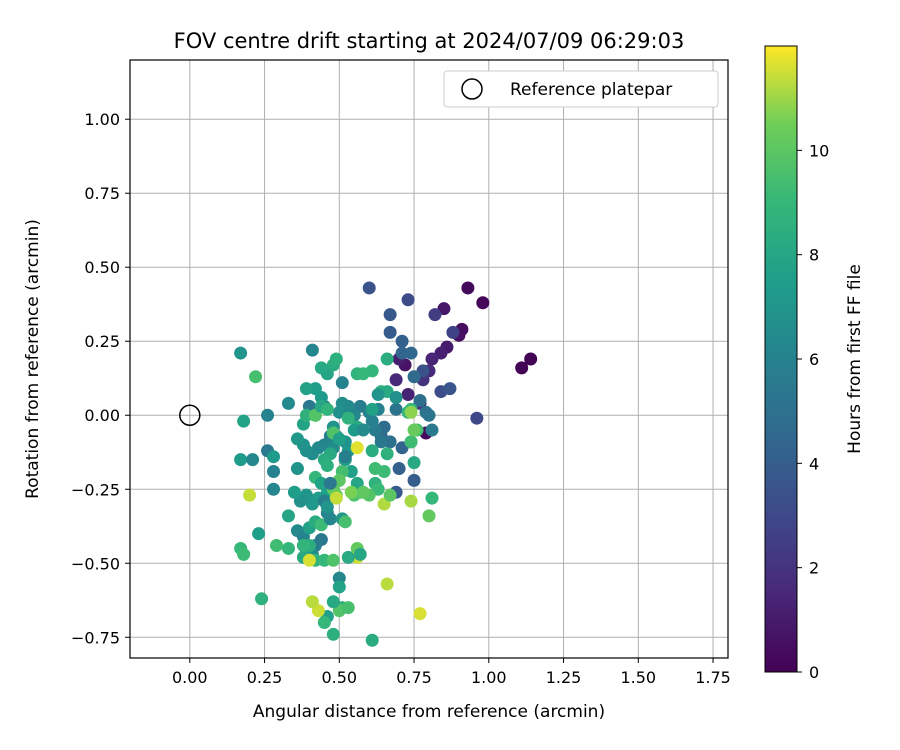 This screenshot has width=900, height=750. I want to click on colorbar-tick-label: 6, so click(814, 359).